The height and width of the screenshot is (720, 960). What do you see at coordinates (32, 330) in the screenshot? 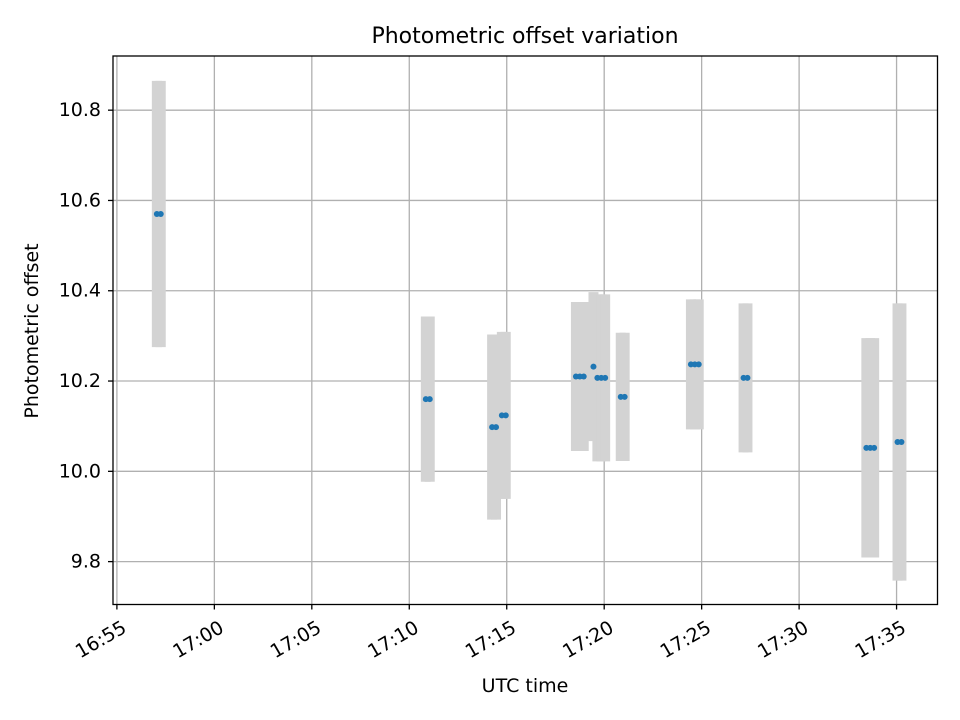
I see `y-axis-label: Photometric offset` at bounding box center [32, 330].